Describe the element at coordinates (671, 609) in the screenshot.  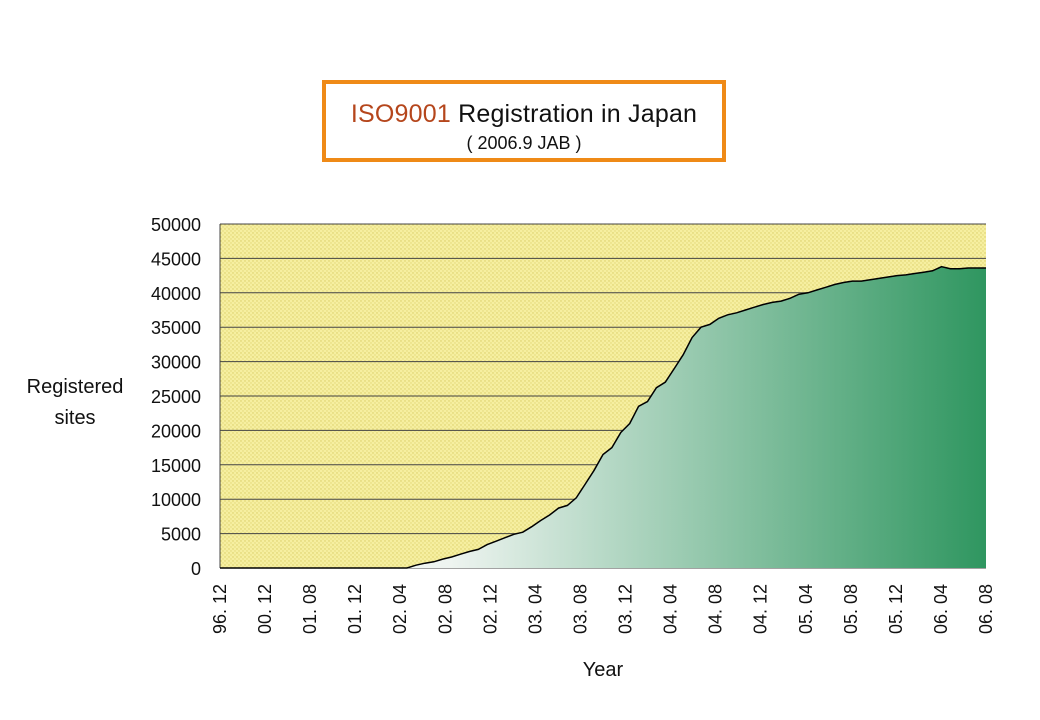
I see `x-tick-label: 04. 04` at that location.